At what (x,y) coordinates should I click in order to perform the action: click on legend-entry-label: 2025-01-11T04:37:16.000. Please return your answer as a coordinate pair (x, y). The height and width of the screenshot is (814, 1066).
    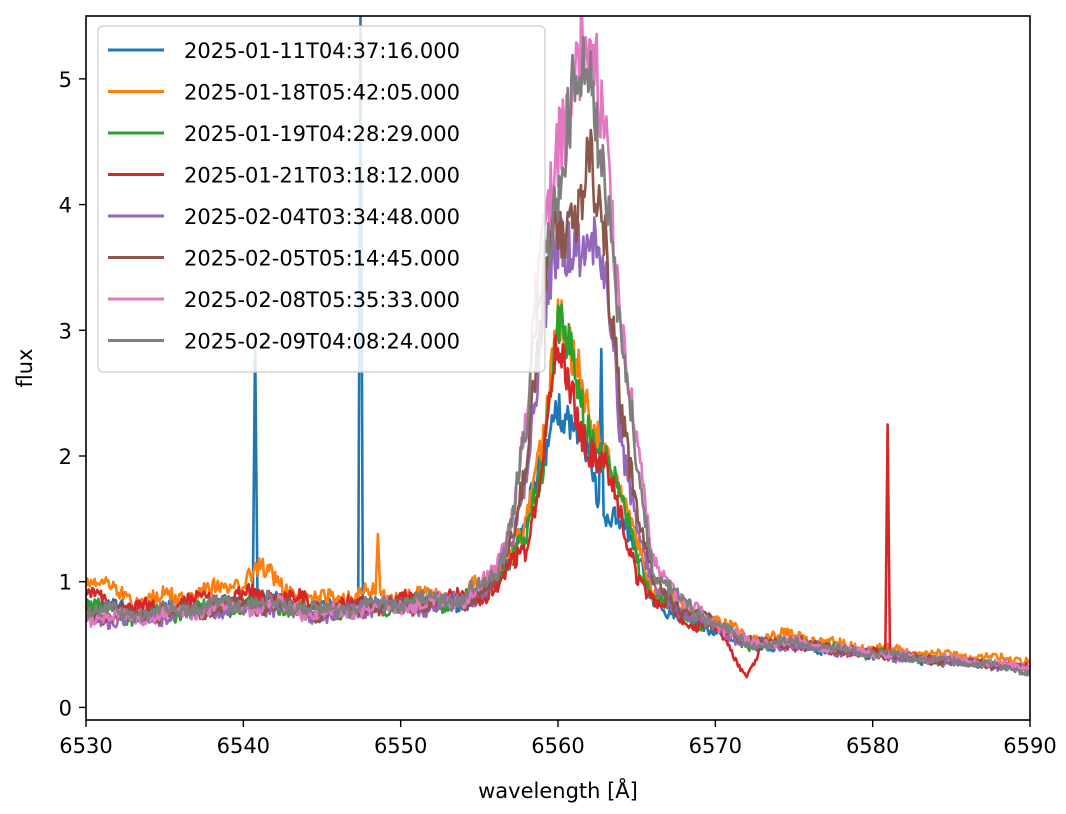
    Looking at the image, I should click on (322, 51).